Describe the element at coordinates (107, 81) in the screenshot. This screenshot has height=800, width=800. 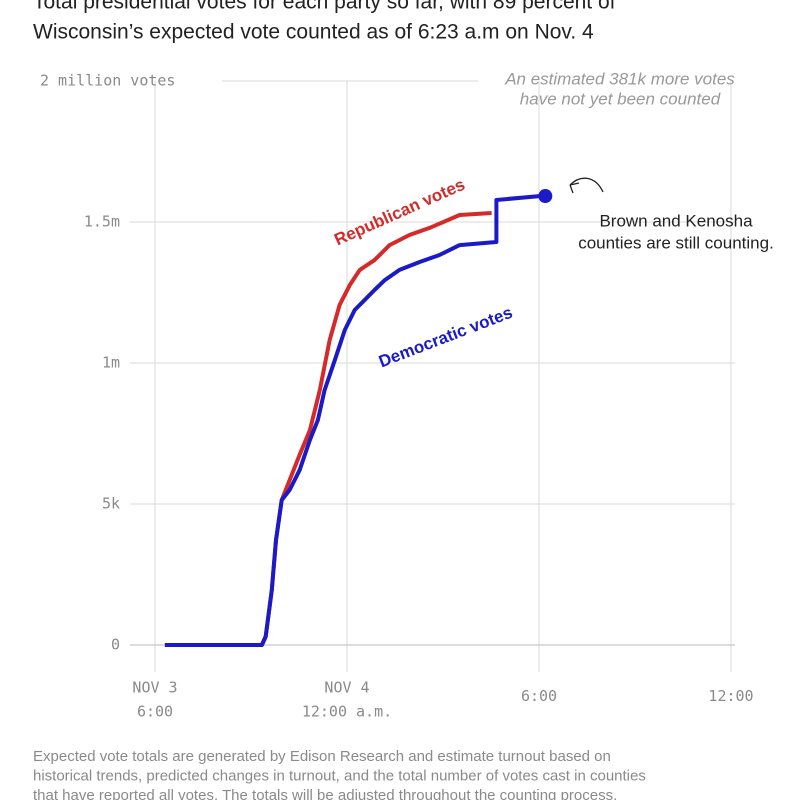
I see `y-tick-label: 2 million votes` at that location.